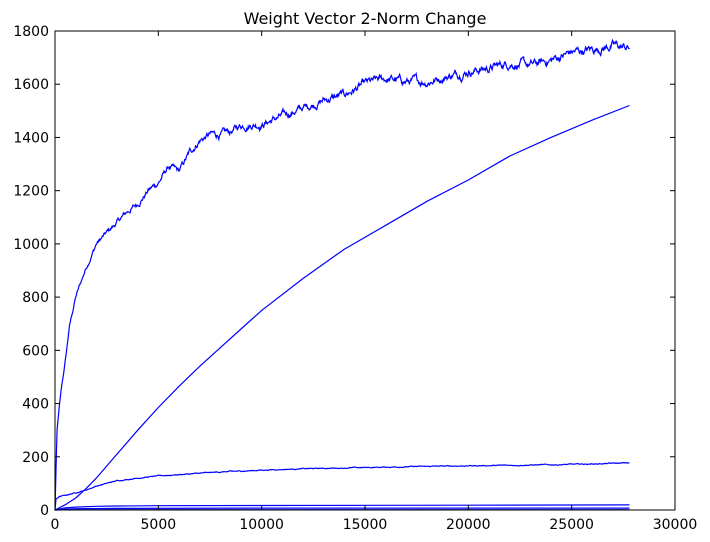  Describe the element at coordinates (365, 18) in the screenshot. I see `chart-title: Weight Vector 2-Norm Change` at that location.